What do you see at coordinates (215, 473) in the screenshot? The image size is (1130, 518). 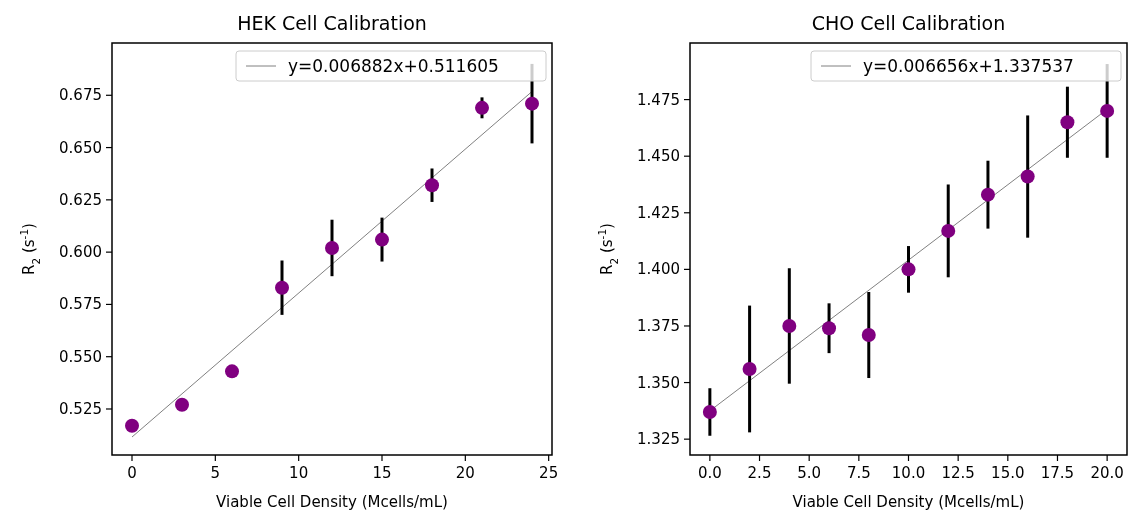 I see `x-tick-label: 5` at bounding box center [215, 473].